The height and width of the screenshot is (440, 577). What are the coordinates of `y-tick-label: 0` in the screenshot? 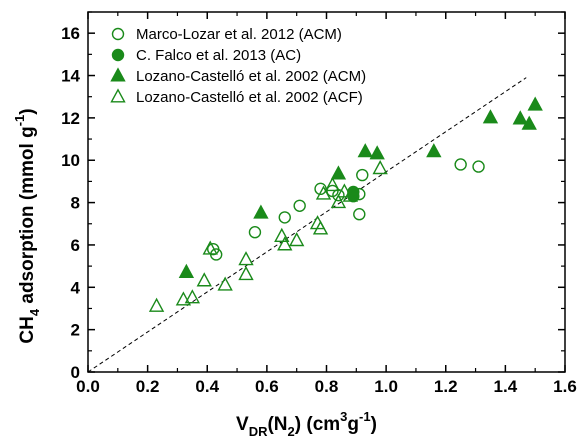 It's located at (75, 372).